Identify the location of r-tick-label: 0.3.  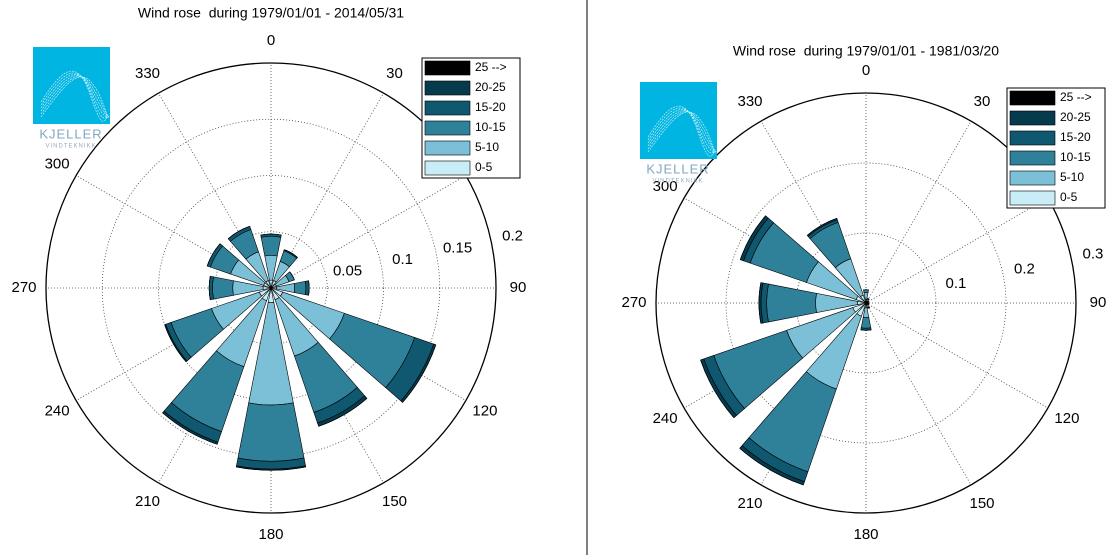
(1093, 254).